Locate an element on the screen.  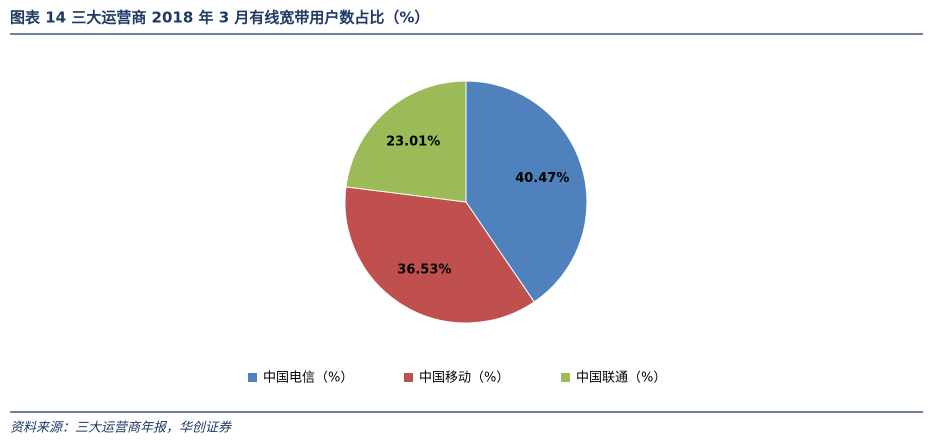
legend-label: 中国电信（%） is located at coordinates (308, 378).